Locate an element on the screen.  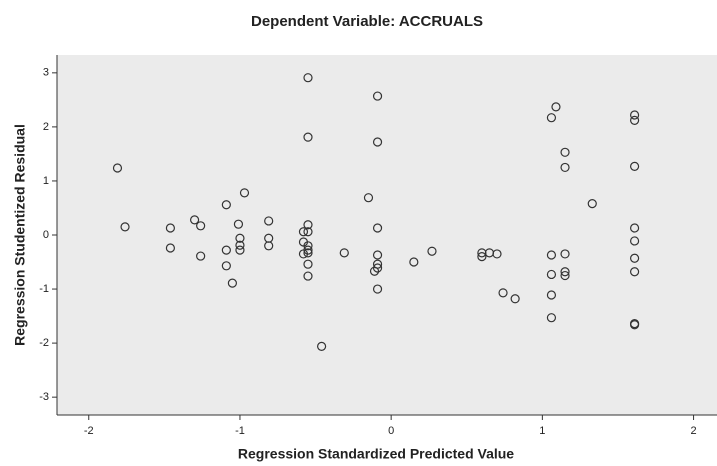
y-tick-label: 0 is located at coordinates (46, 235).